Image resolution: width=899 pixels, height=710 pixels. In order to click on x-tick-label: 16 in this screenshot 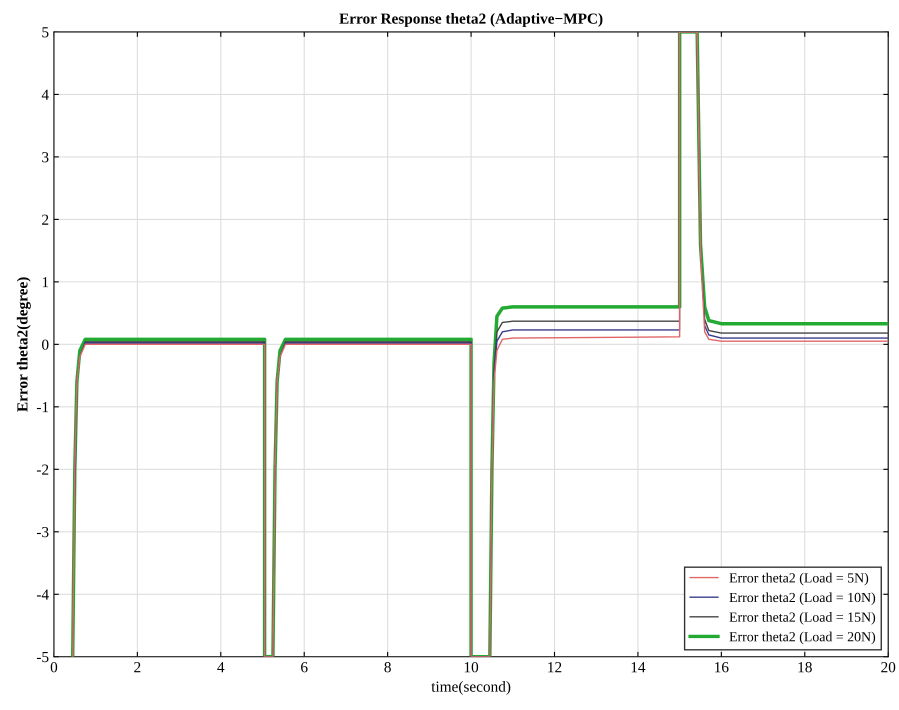, I will do `click(722, 667)`.